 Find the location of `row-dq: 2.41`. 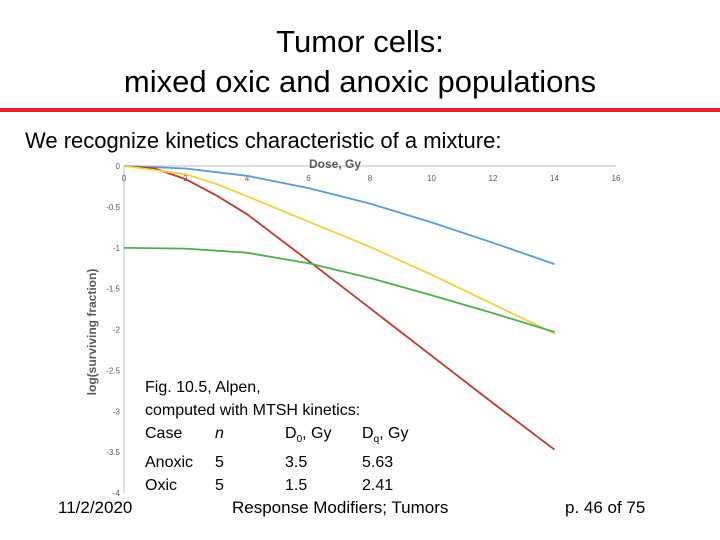

row-dq: 2.41 is located at coordinates (378, 486).